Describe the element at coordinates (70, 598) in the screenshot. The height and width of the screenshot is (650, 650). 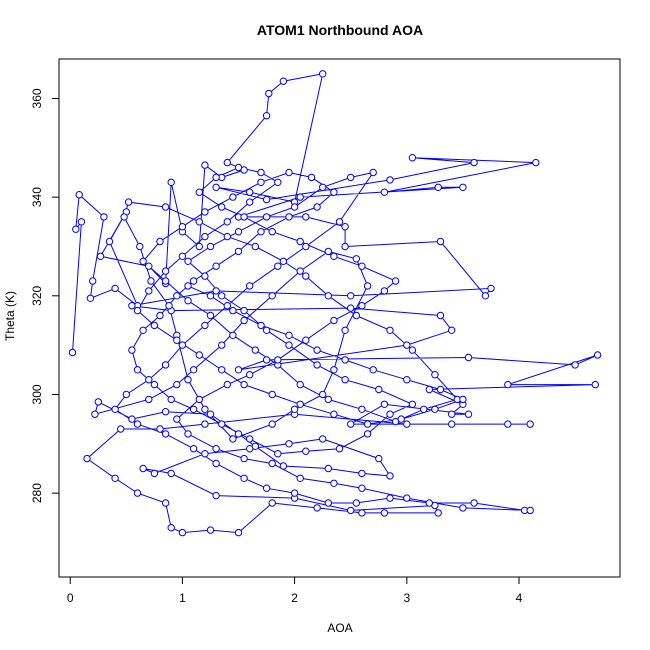
I see `x-tick-label: 0` at that location.